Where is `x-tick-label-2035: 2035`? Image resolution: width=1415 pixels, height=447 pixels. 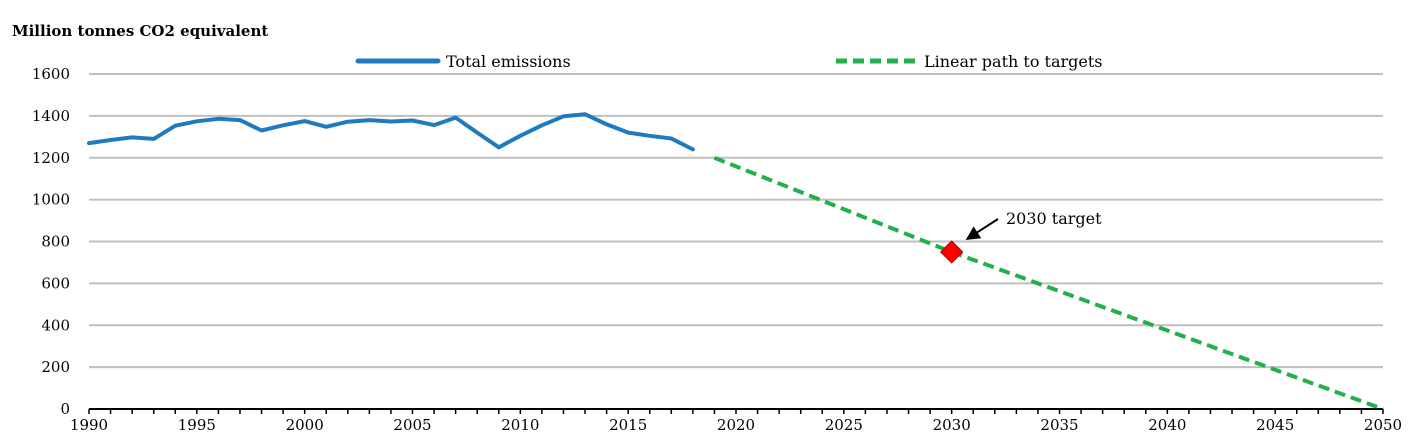 x-tick-label-2035: 2035 is located at coordinates (1059, 425).